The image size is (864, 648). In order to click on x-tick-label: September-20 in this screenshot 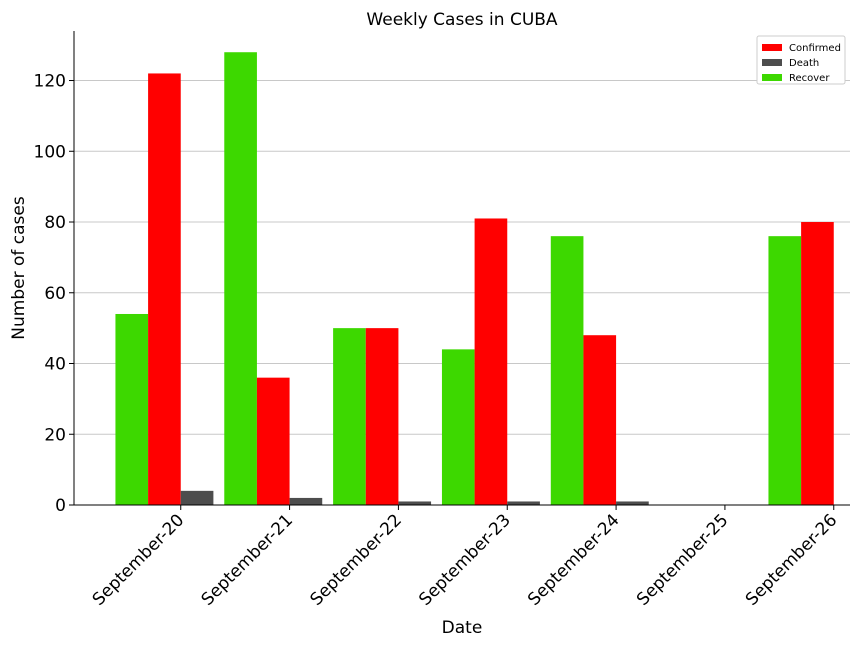, I will do `click(138, 559)`.